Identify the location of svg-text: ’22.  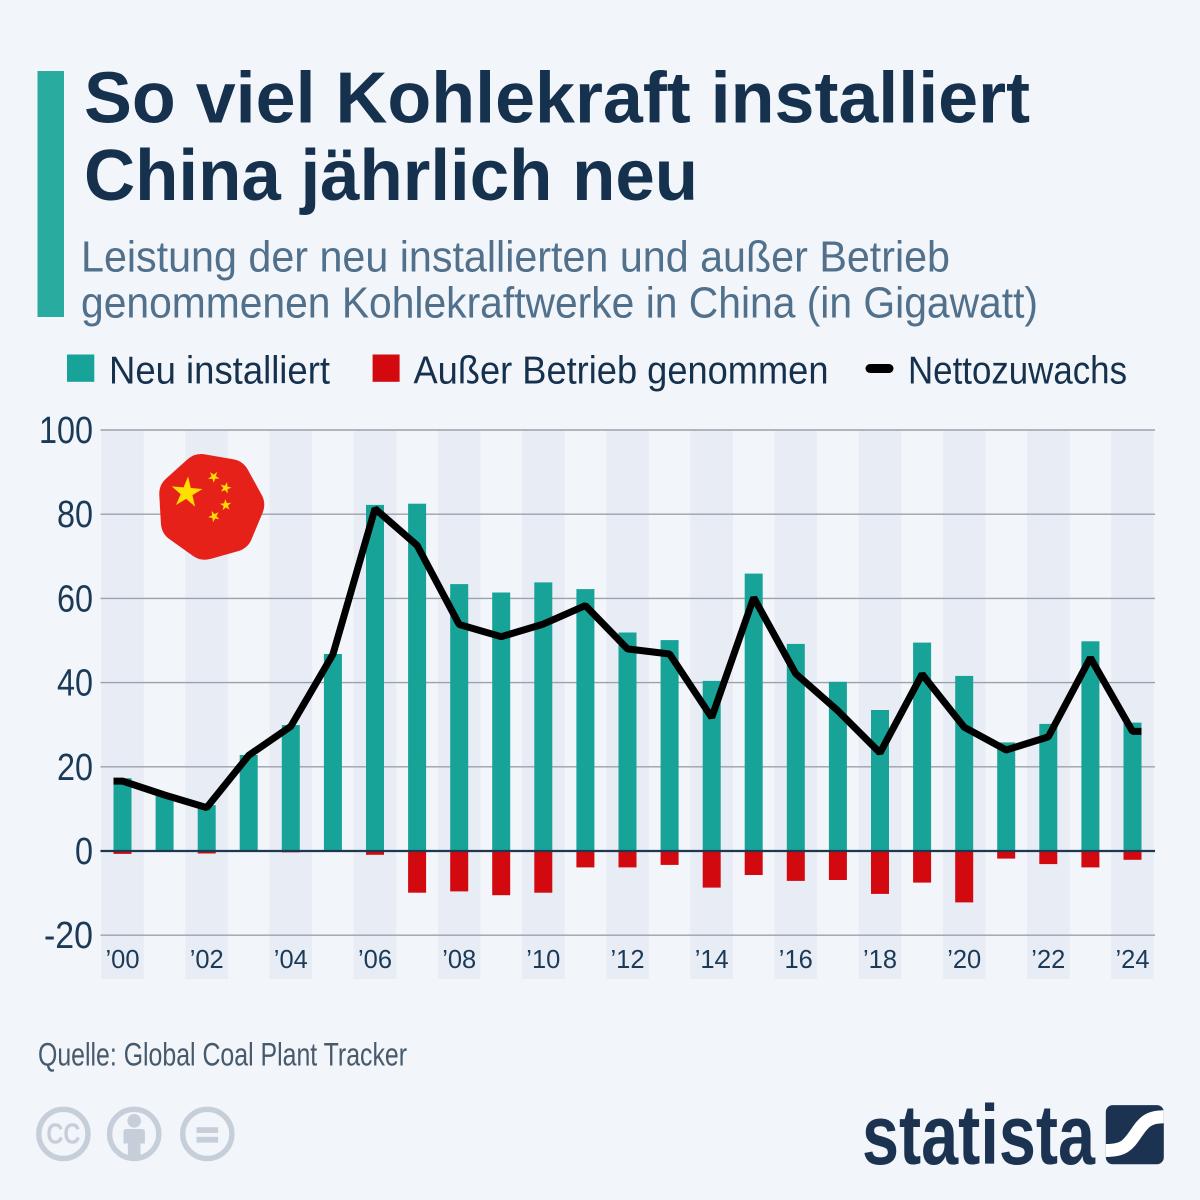
(1048, 959).